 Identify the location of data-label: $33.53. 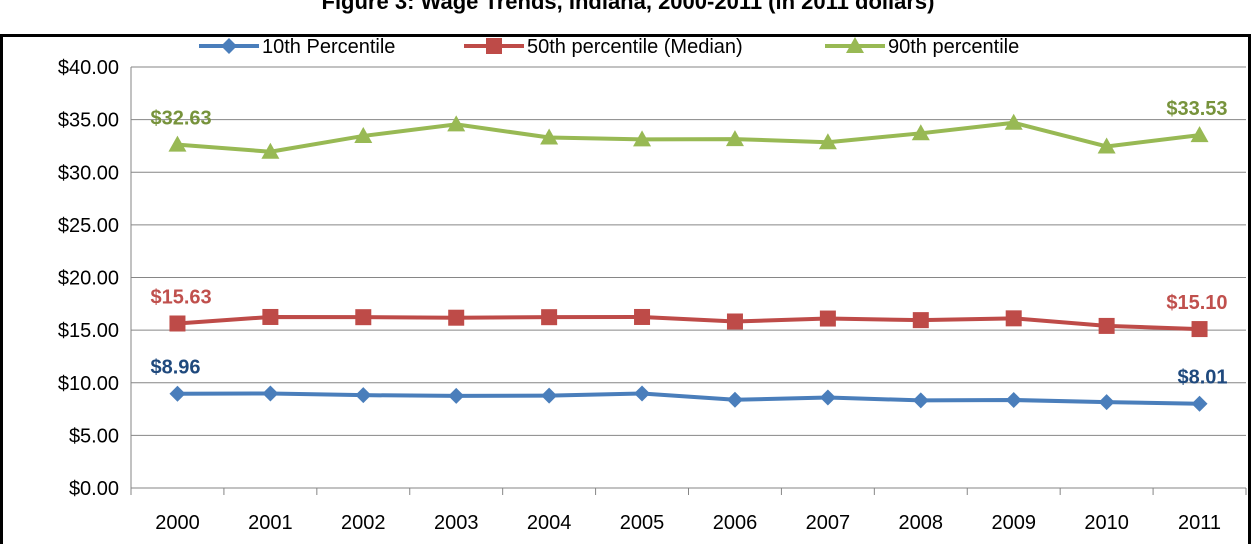
(1196, 109).